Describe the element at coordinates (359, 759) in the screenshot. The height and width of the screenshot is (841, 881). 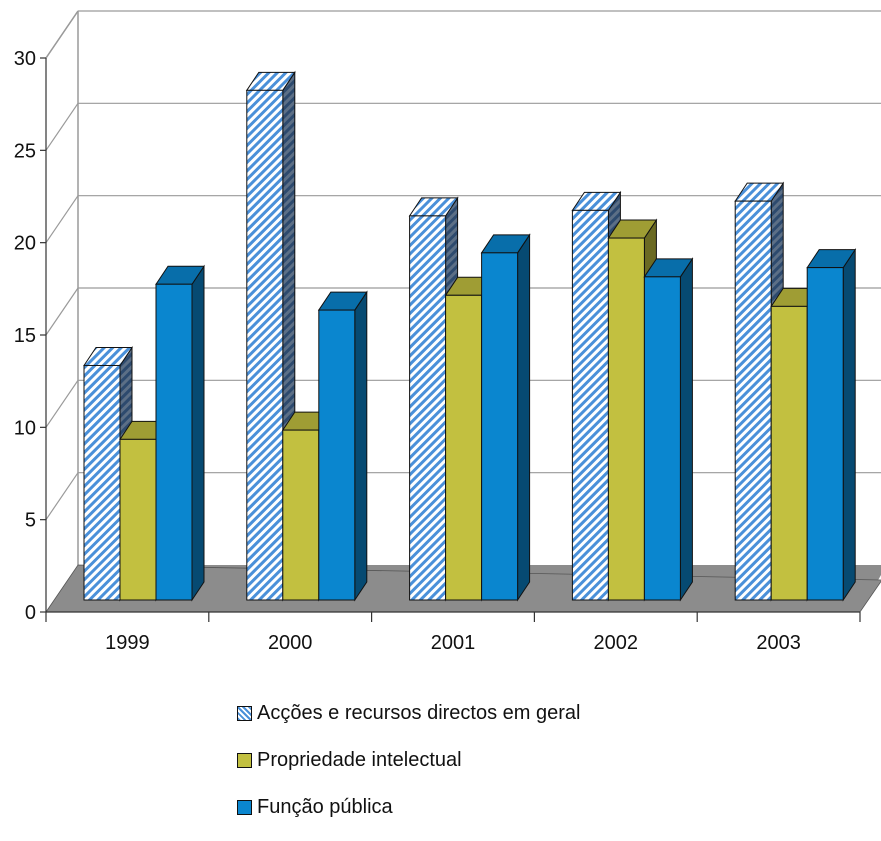
I see `legend-label: Propriedade intelectual` at that location.